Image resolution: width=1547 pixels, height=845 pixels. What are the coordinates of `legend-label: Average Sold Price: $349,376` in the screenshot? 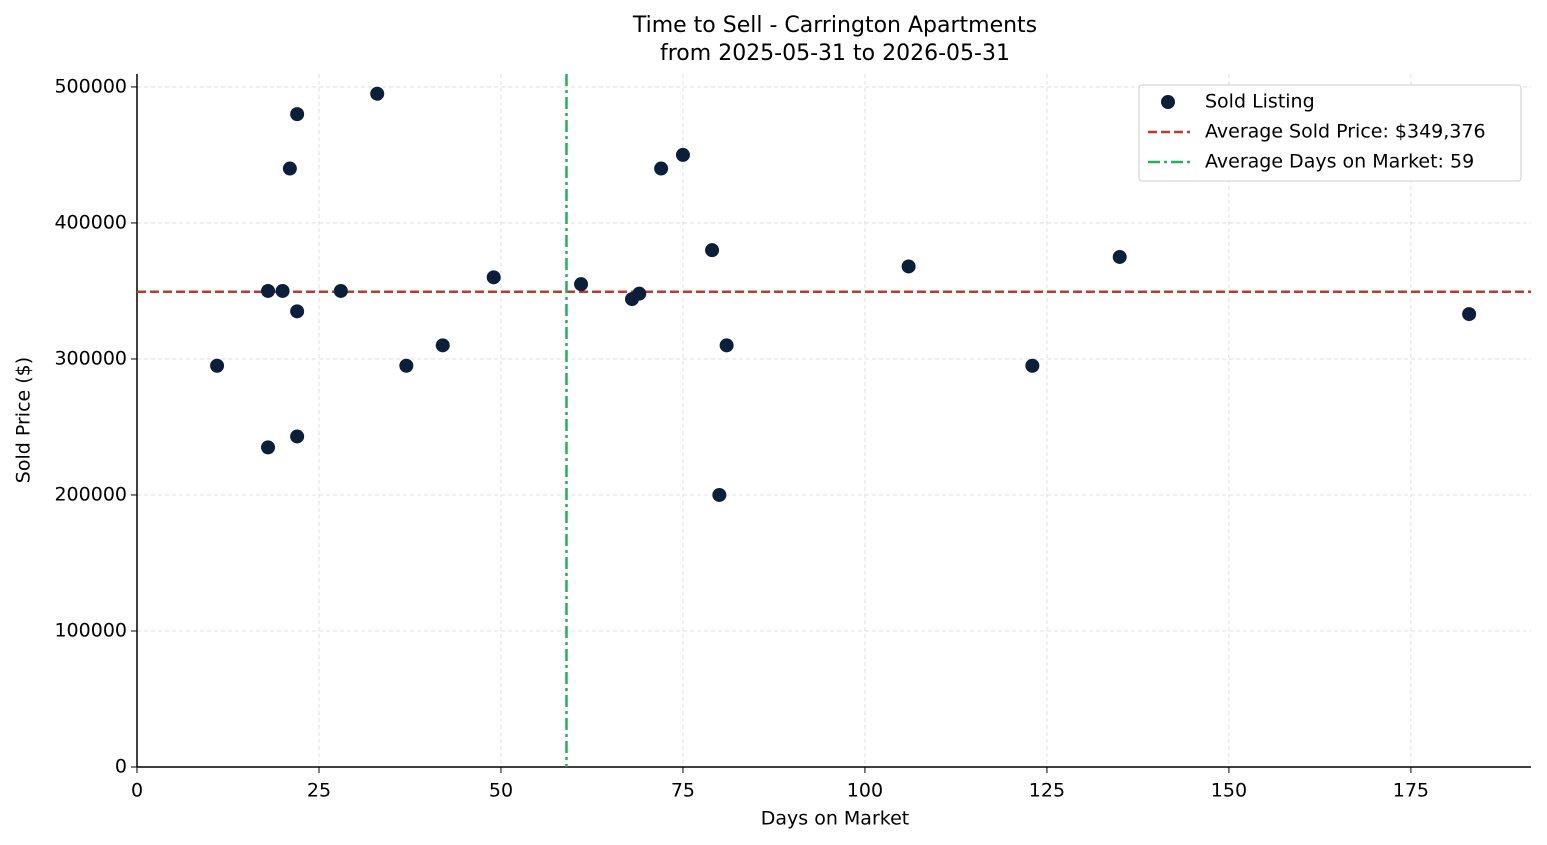 It's located at (1345, 132).